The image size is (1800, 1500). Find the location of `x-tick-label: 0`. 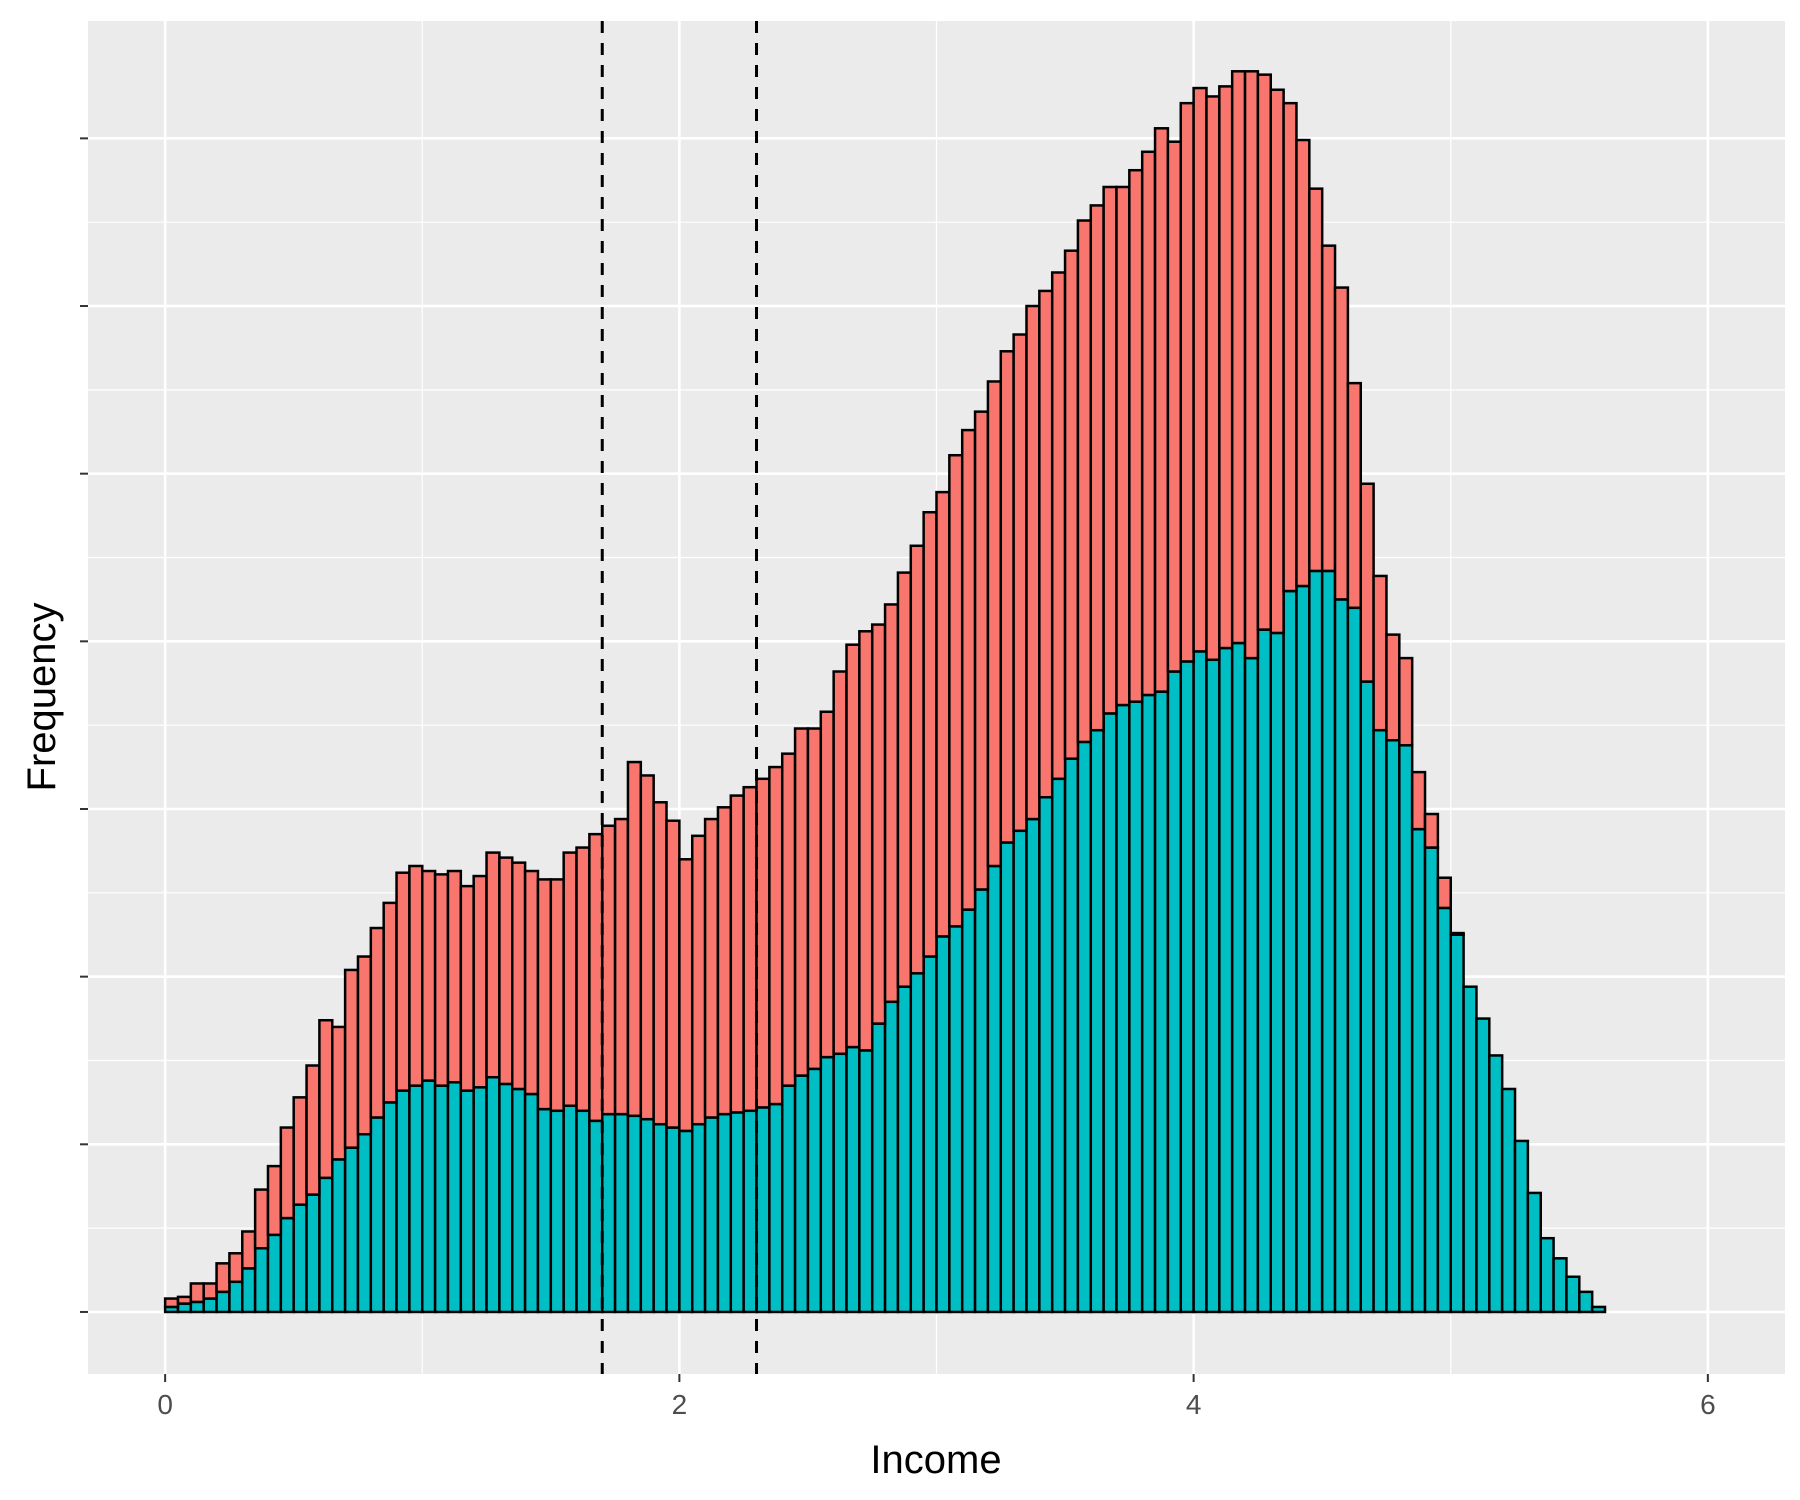

x-tick-label: 0 is located at coordinates (165, 1404).